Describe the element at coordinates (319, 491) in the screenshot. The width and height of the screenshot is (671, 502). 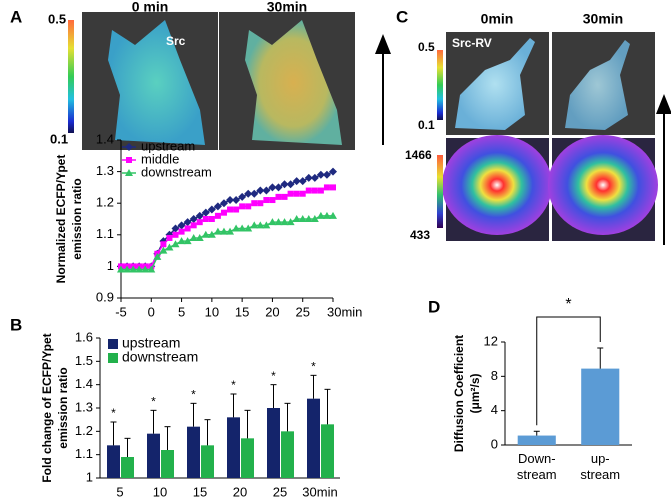
I see `x-tick-label: 30min` at that location.